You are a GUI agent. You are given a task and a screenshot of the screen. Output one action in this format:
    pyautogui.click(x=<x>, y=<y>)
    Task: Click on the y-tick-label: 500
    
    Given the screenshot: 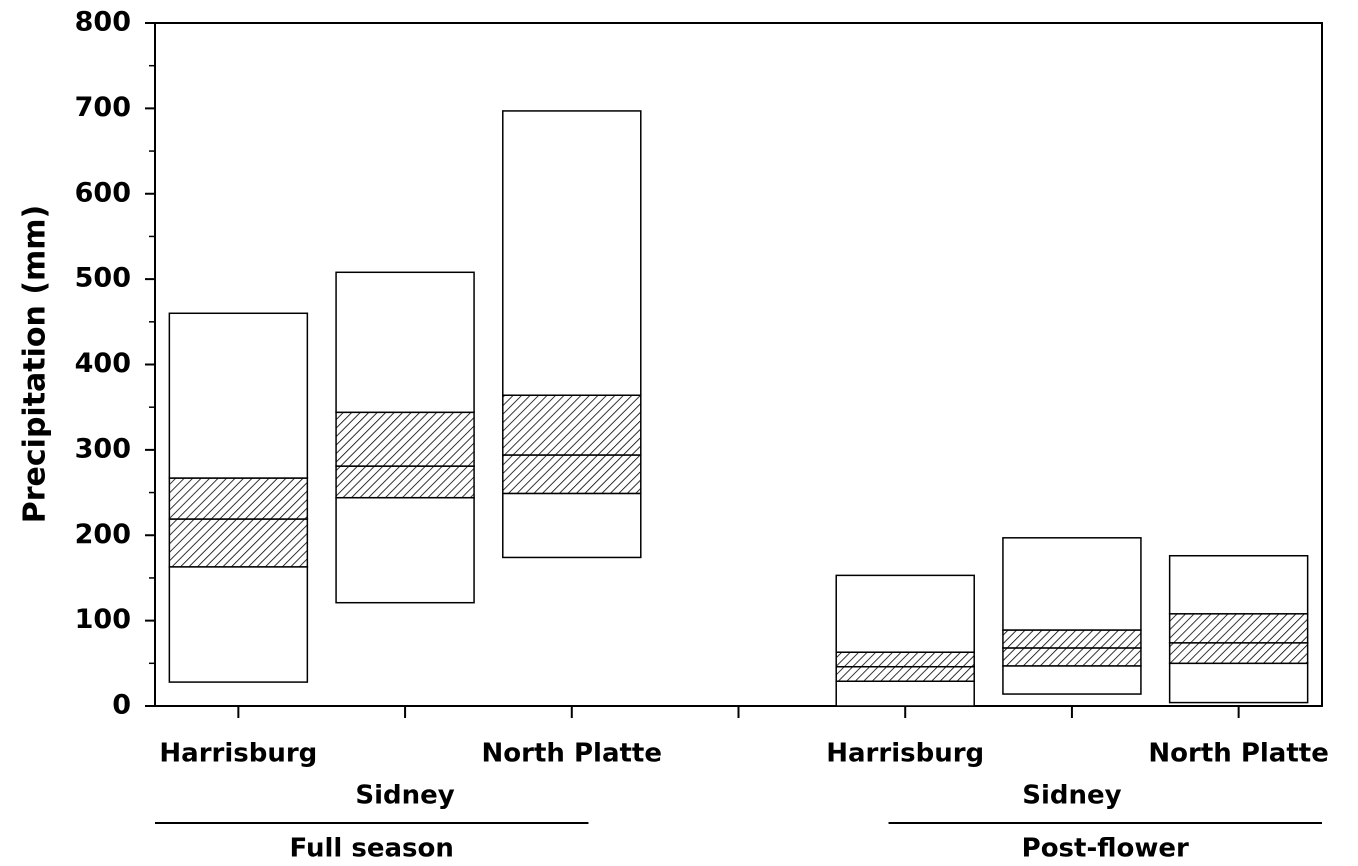 What is the action you would take?
    pyautogui.click(x=103, y=278)
    